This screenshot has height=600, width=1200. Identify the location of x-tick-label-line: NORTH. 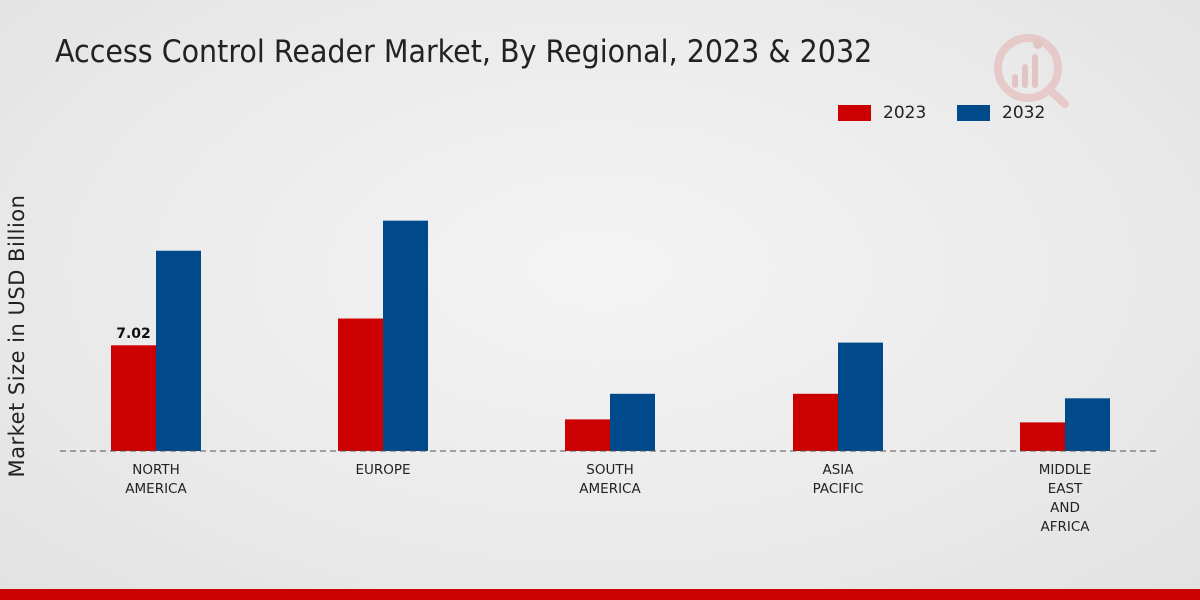
(156, 470).